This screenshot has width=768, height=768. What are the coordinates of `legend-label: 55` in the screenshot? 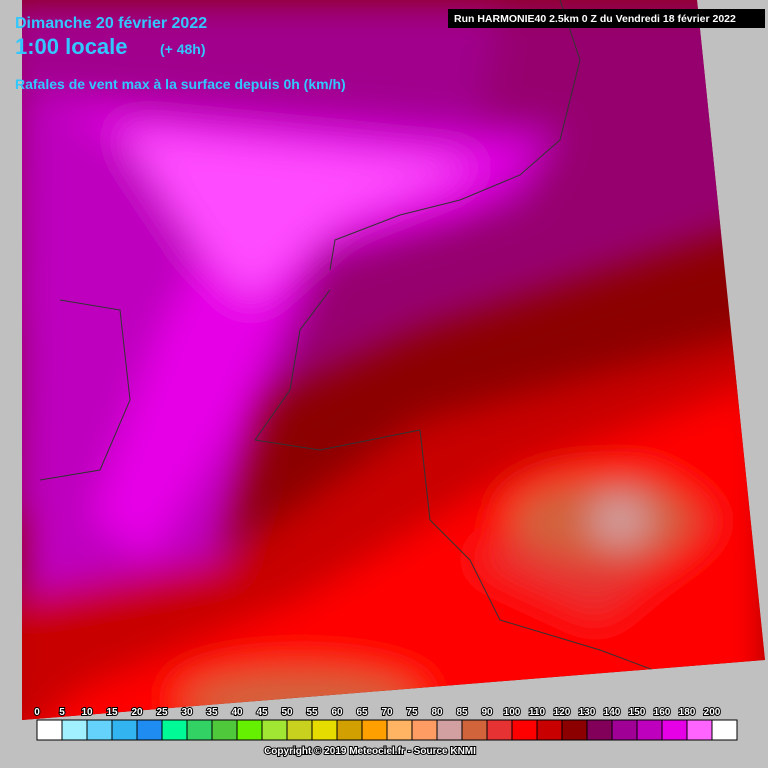 It's located at (312, 712).